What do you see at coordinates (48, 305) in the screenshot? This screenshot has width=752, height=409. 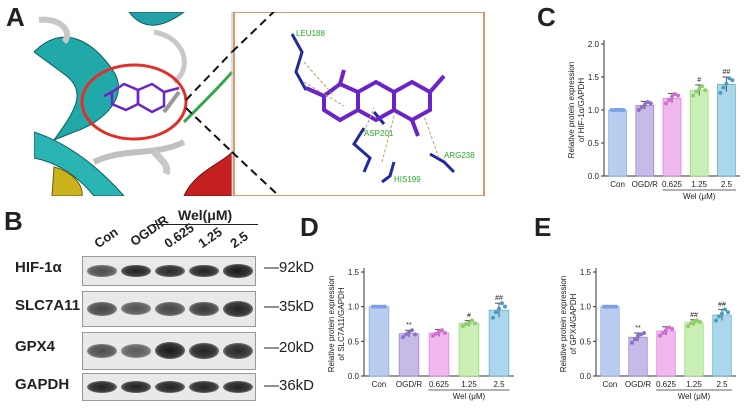 I see `blot-protein-label: SLC7A11` at bounding box center [48, 305].